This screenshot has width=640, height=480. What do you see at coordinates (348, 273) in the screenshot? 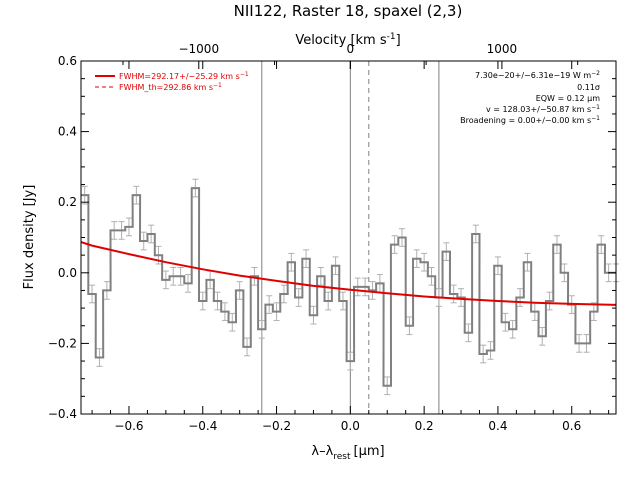
I see `fit-curve` at bounding box center [348, 273].